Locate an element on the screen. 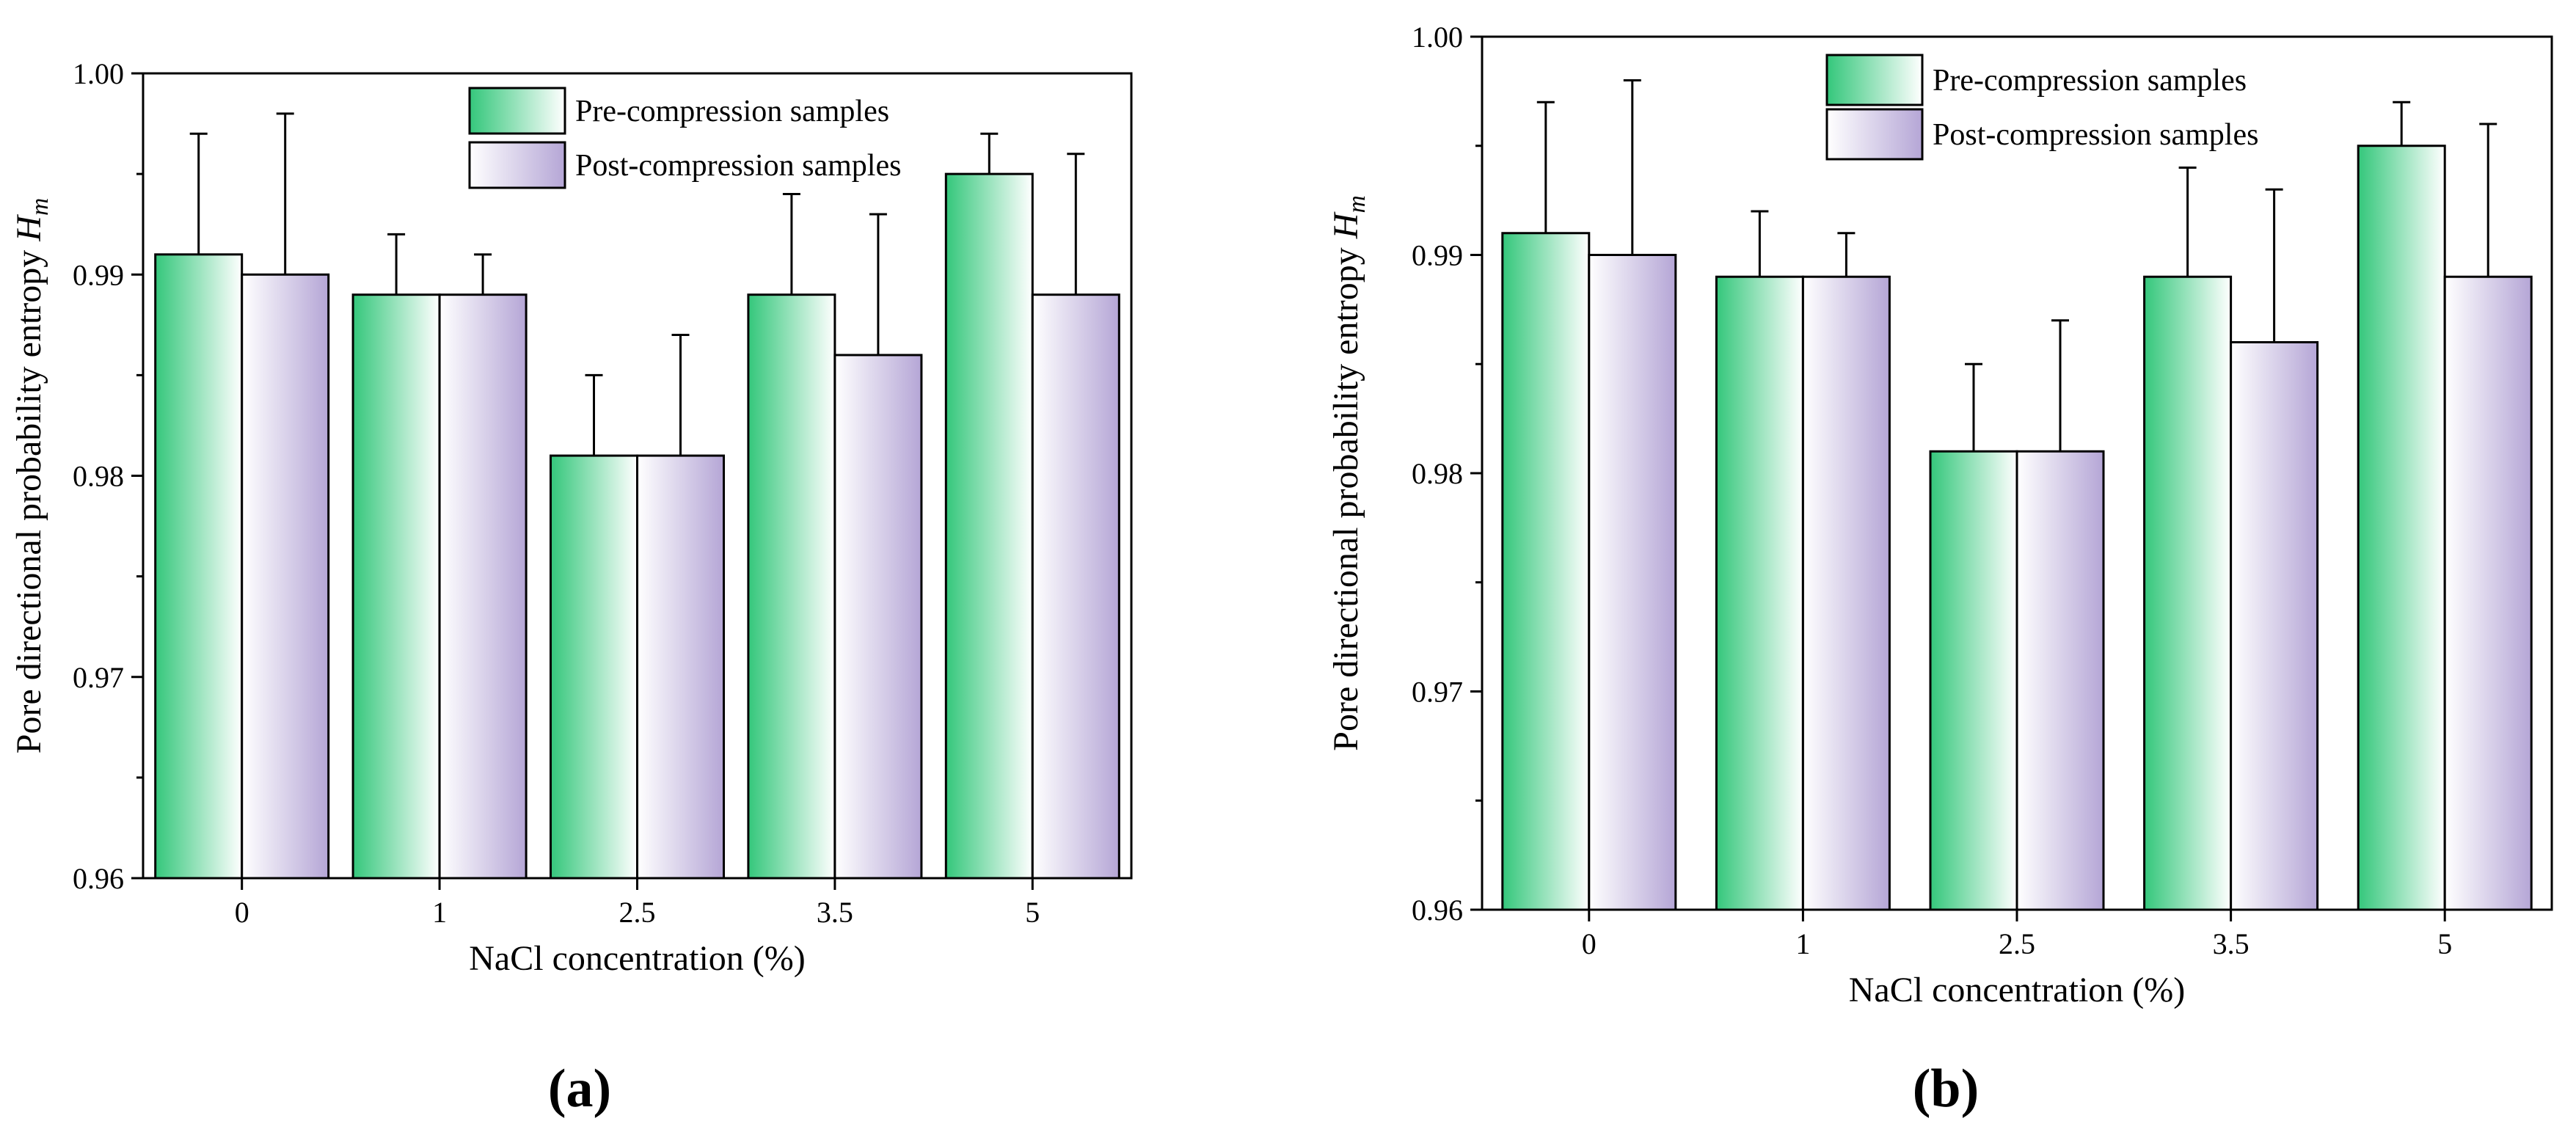 The height and width of the screenshot is (1143, 2576). caption-b: (b) is located at coordinates (1946, 1089).